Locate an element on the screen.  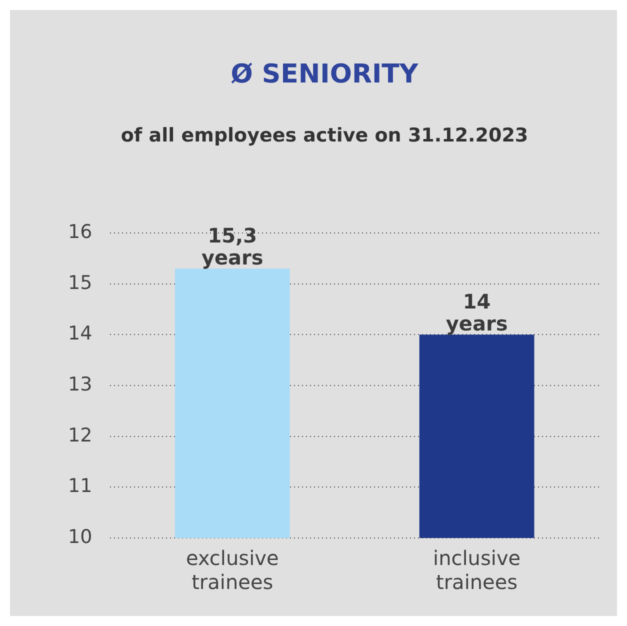
chart-title: Ø SENIORITY is located at coordinates (325, 74).